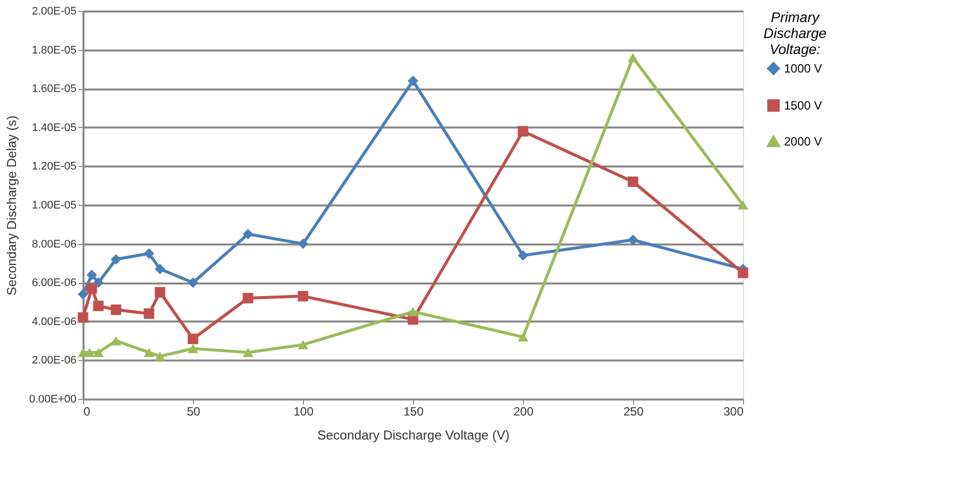  What do you see at coordinates (54, 89) in the screenshot?
I see `y-tick-label: 1.60E-05` at bounding box center [54, 89].